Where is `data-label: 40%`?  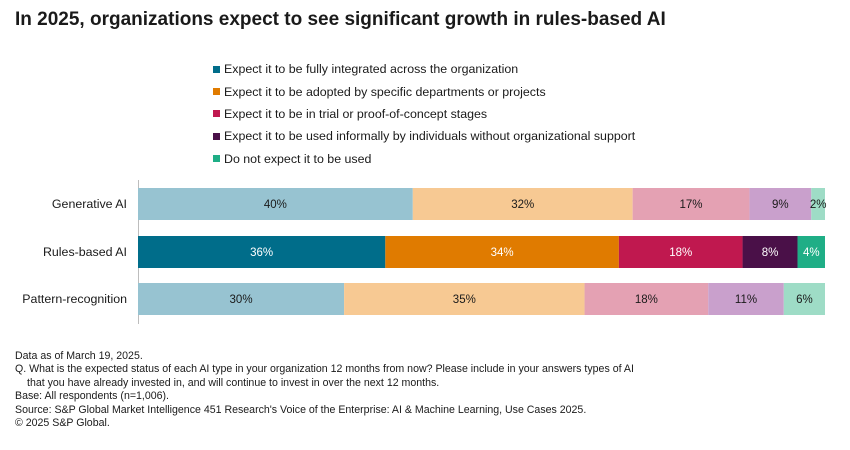 data-label: 40% is located at coordinates (275, 205).